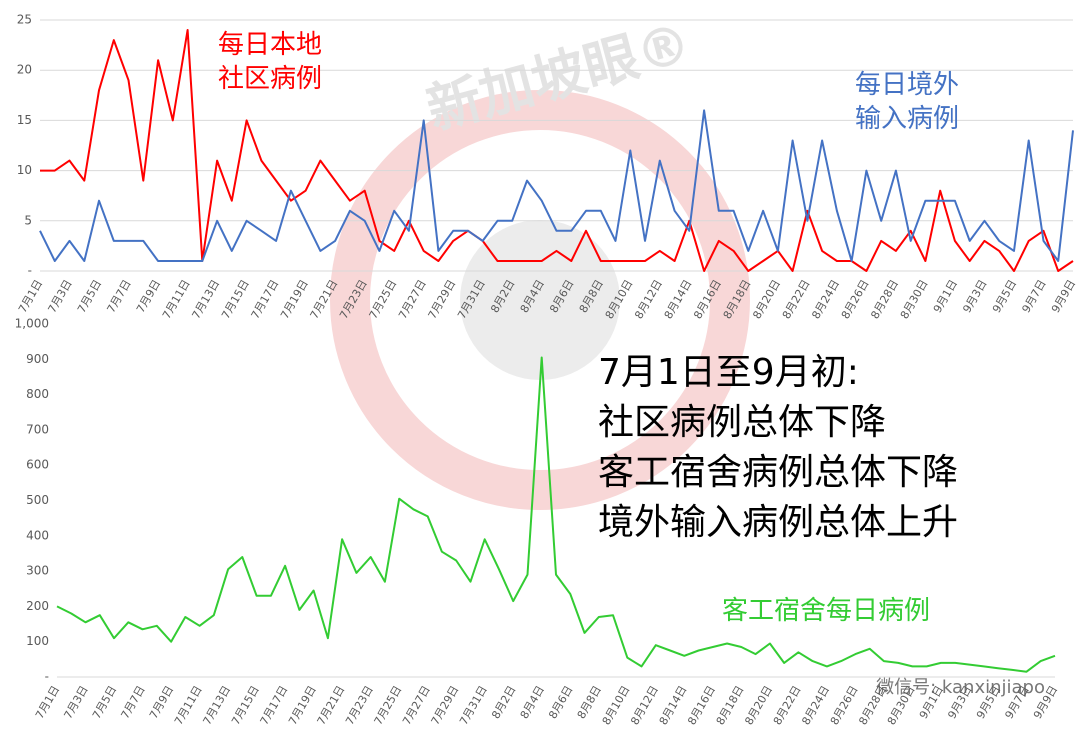  What do you see at coordinates (648, 300) in the screenshot?
I see `x-tick-label: 8月12日` at bounding box center [648, 300].